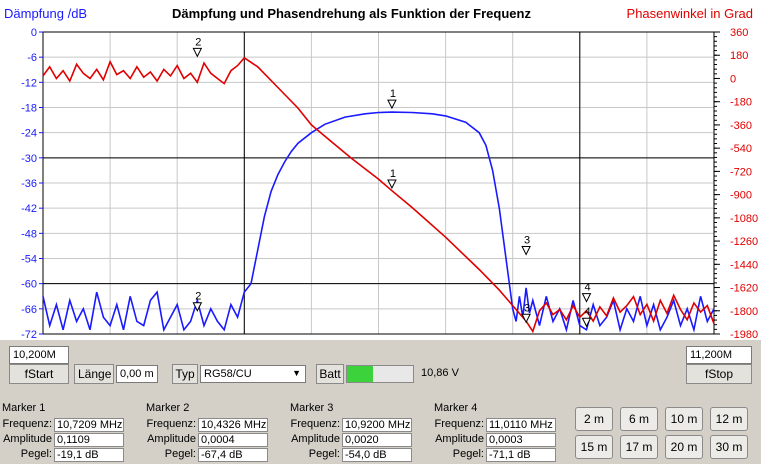 Image resolution: width=761 pixels, height=464 pixels. Describe the element at coordinates (744, 265) in the screenshot. I see `y-right-tick-label: -1440` at that location.